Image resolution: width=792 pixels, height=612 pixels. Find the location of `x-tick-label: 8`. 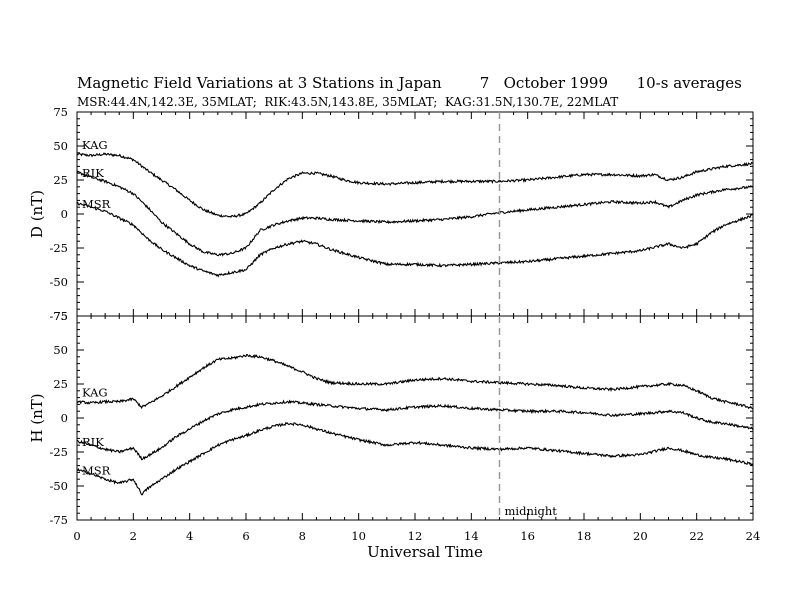

x-tick-label: 8 is located at coordinates (302, 536).